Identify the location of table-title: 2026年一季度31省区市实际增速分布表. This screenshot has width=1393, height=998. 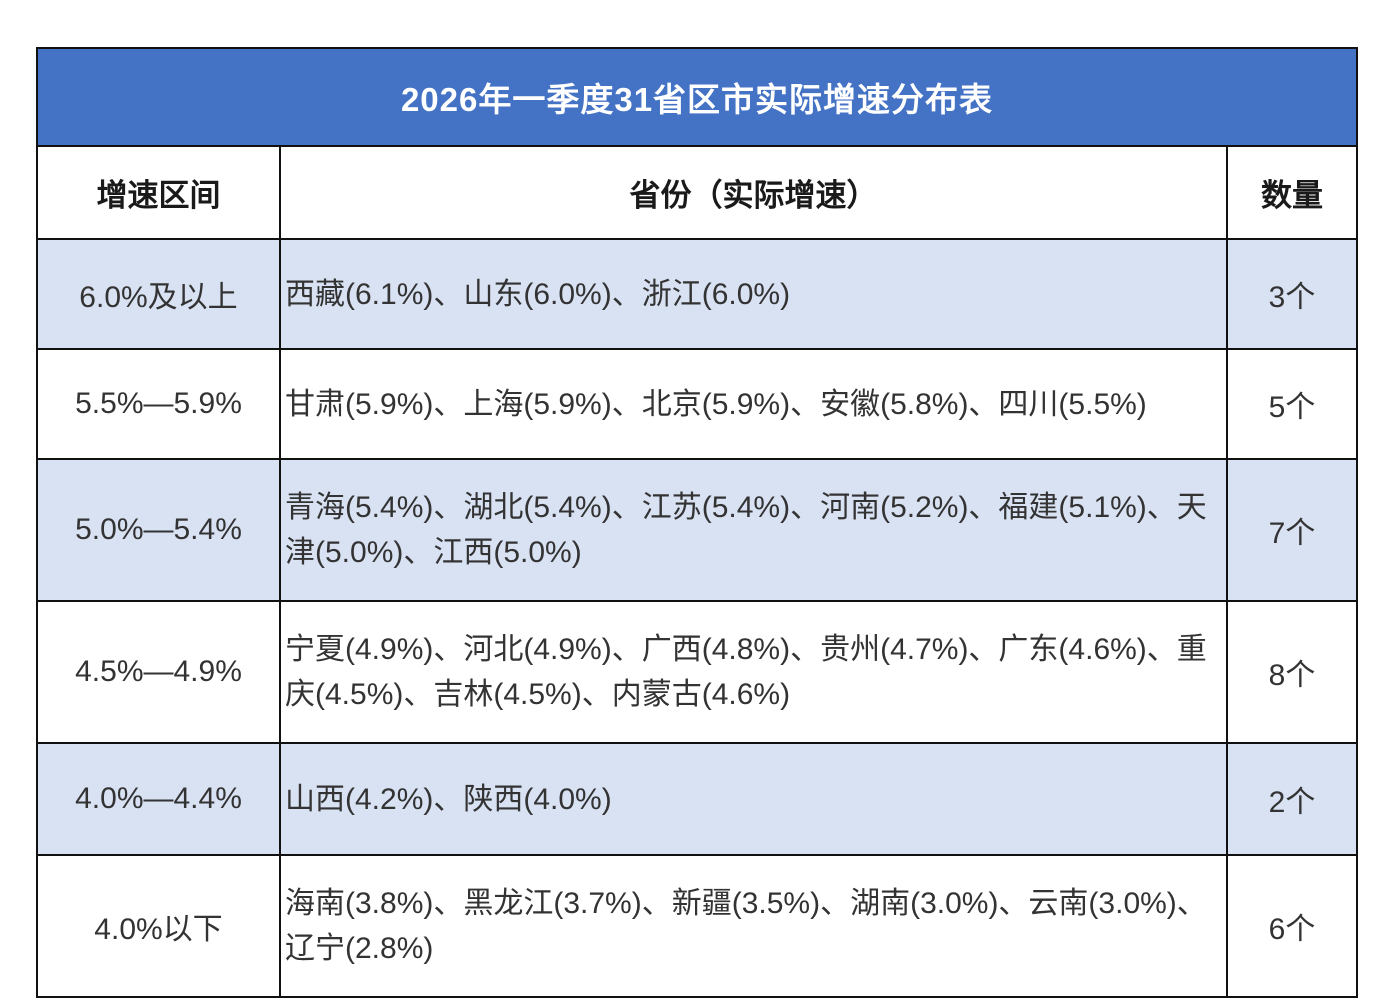
(697, 97).